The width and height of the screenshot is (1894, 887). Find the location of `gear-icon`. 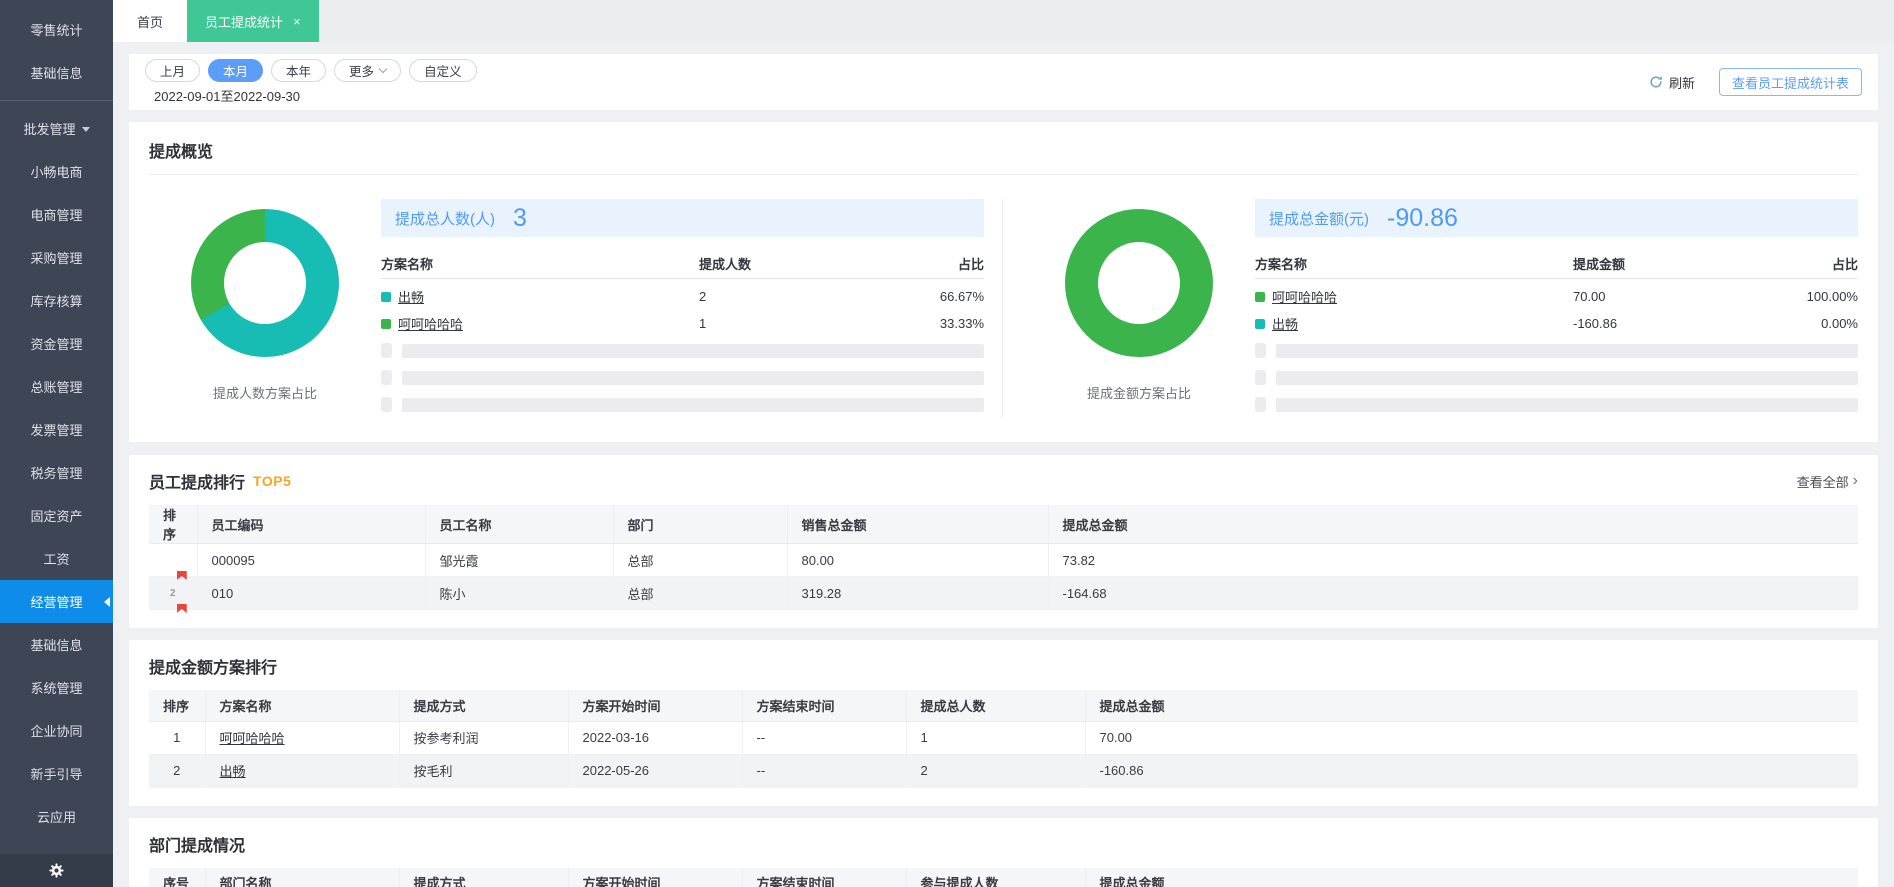

gear-icon is located at coordinates (56, 870).